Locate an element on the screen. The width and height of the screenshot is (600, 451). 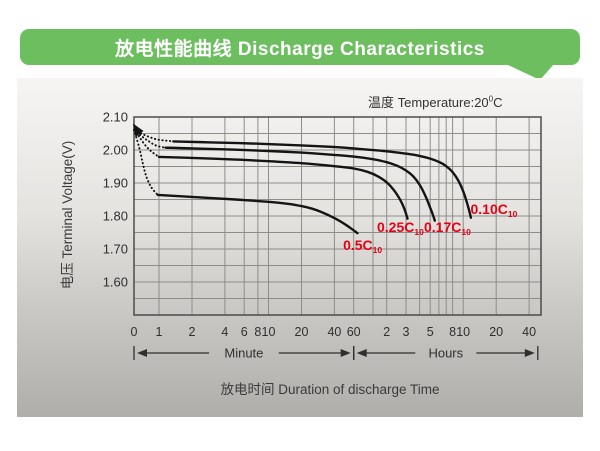
curve-label-0.5C10: 0.5C10 is located at coordinates (362, 246).